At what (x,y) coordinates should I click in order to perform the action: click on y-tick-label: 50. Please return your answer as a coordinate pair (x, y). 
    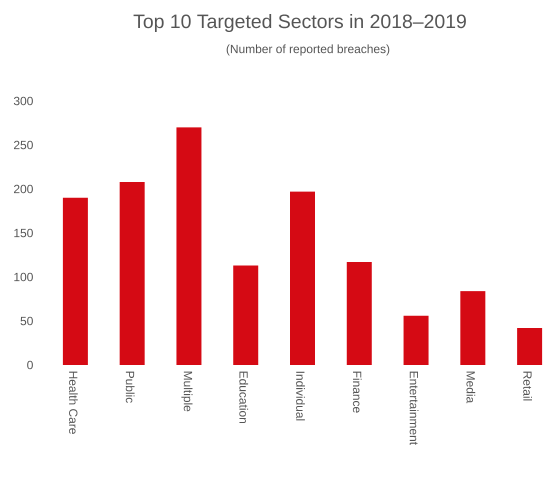
    Looking at the image, I should click on (26, 321).